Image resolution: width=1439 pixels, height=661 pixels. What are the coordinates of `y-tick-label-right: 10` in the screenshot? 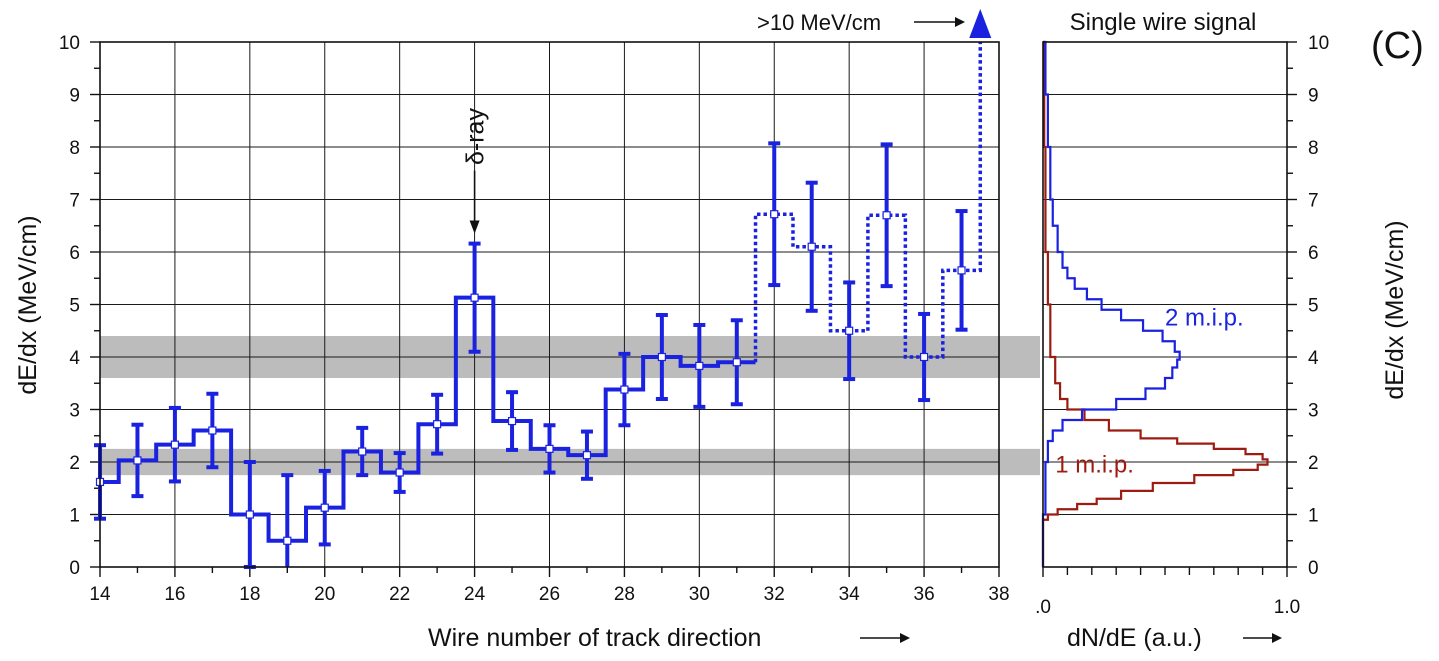 It's located at (1318, 43).